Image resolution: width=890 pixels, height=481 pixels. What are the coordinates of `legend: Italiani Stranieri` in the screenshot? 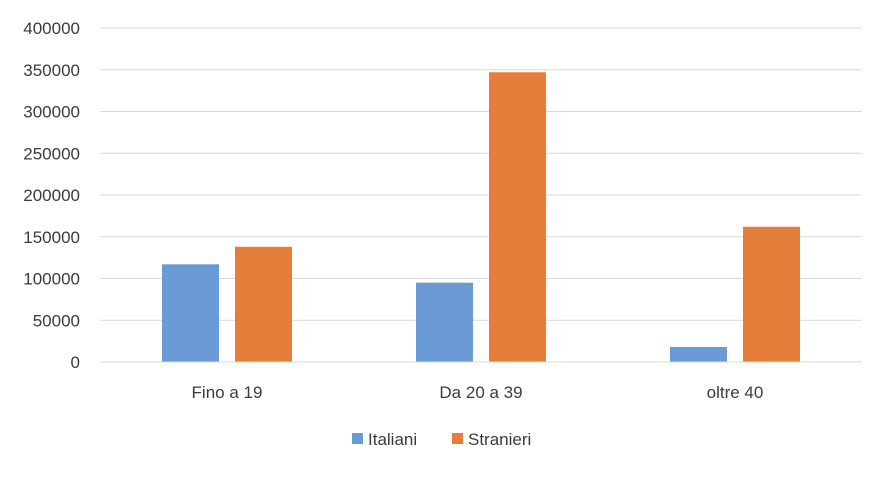 It's located at (441, 439).